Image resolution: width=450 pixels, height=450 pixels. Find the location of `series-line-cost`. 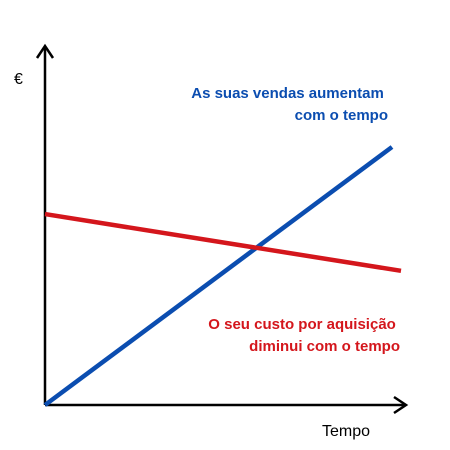

series-line-cost is located at coordinates (223, 242).